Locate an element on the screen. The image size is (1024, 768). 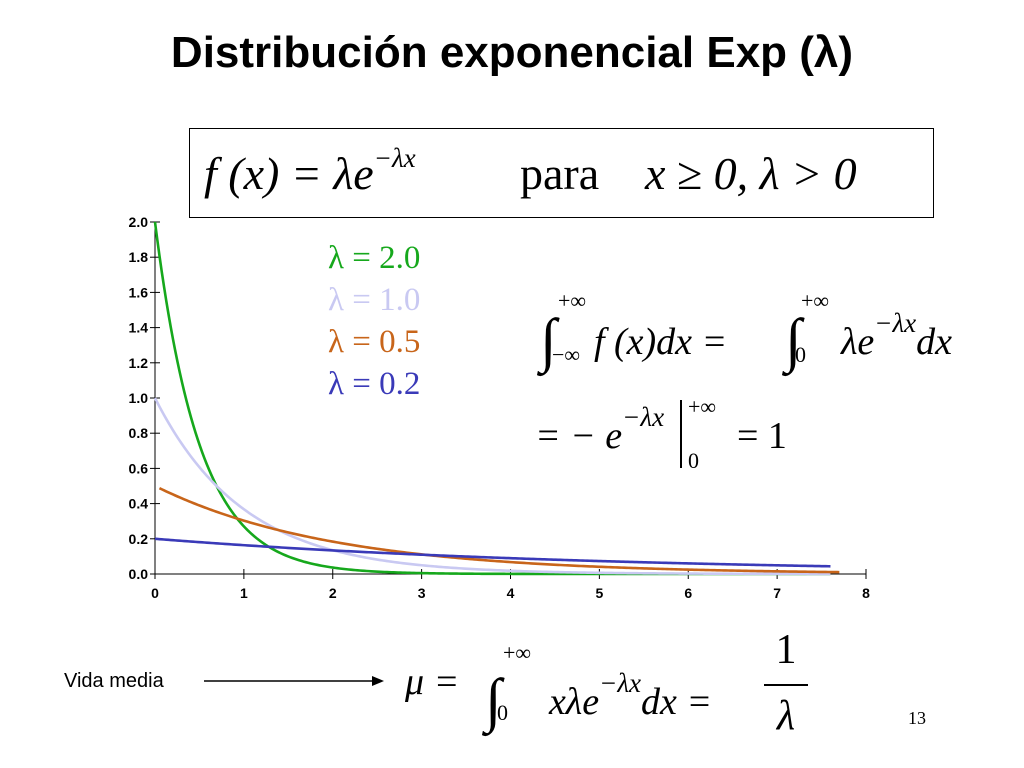
mean-body: xλe is located at coordinates (574, 702).